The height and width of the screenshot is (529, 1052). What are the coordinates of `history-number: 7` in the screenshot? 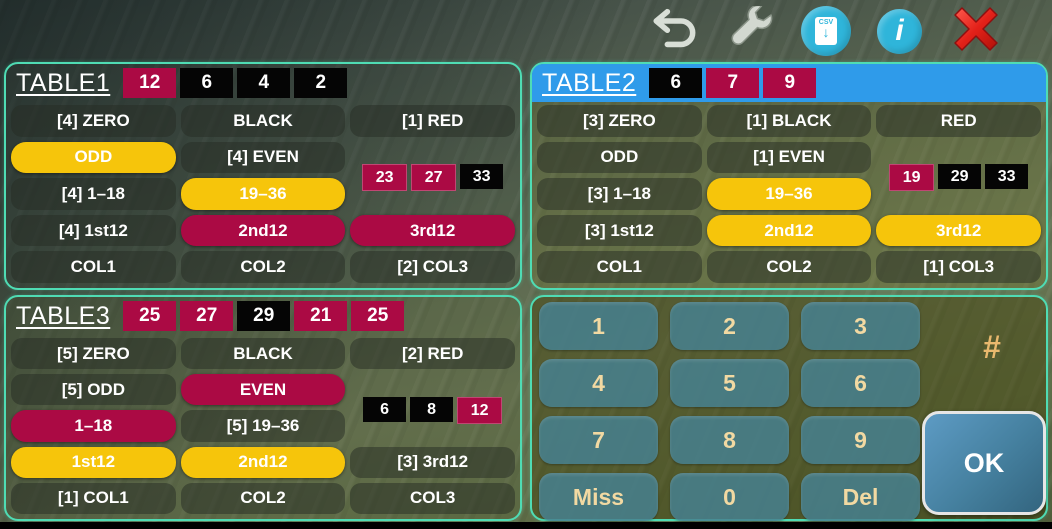 It's located at (733, 83).